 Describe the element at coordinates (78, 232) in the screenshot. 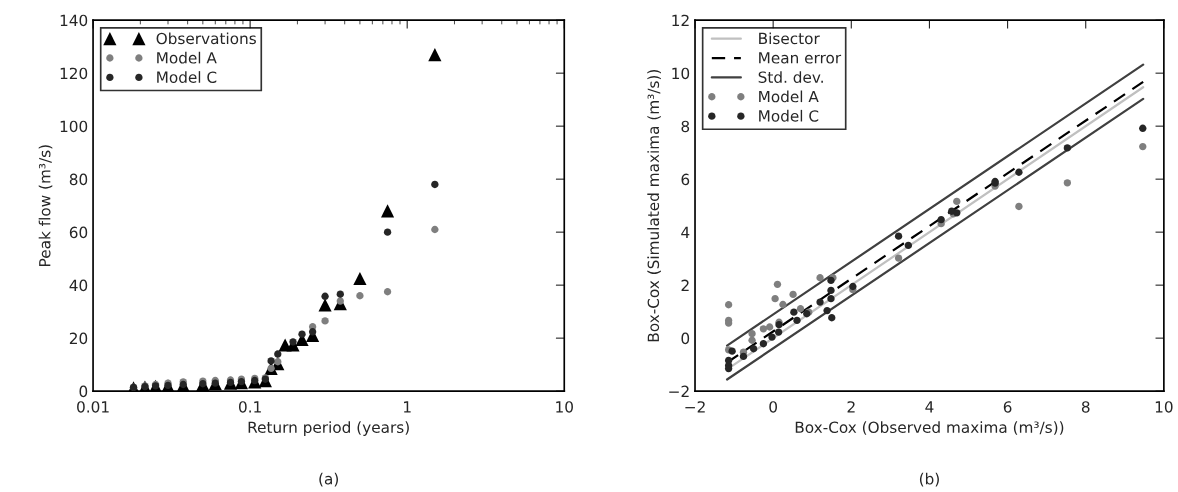

I see `y-tick-label: 60` at that location.